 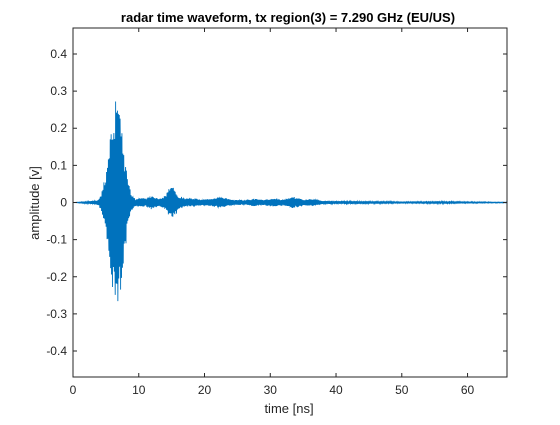 What do you see at coordinates (56, 351) in the screenshot?
I see `y-tick-label: -0.4` at bounding box center [56, 351].